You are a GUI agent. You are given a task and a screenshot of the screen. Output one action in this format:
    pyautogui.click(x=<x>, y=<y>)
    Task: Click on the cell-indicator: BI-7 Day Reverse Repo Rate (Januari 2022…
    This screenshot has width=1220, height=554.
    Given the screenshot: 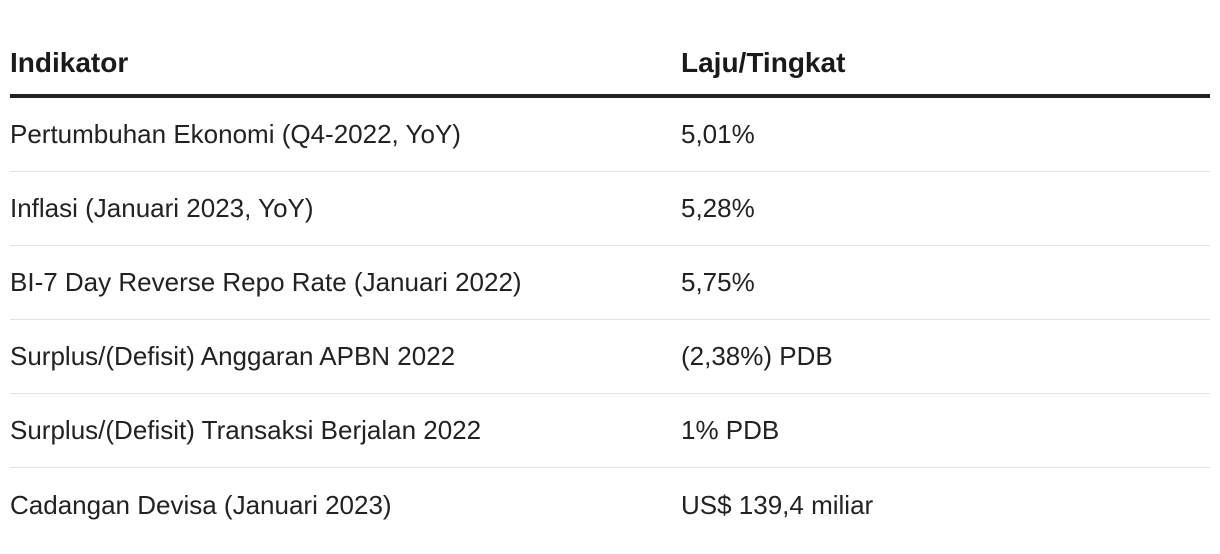 What is the action you would take?
    pyautogui.click(x=266, y=282)
    